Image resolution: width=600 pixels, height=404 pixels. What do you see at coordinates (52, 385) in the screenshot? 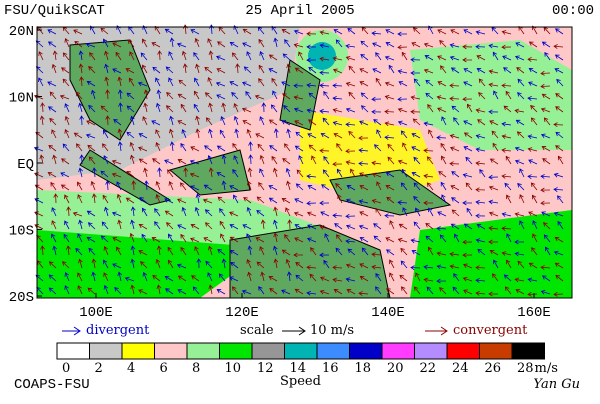
I see `footer-left: COAPS-FSU` at bounding box center [52, 385].